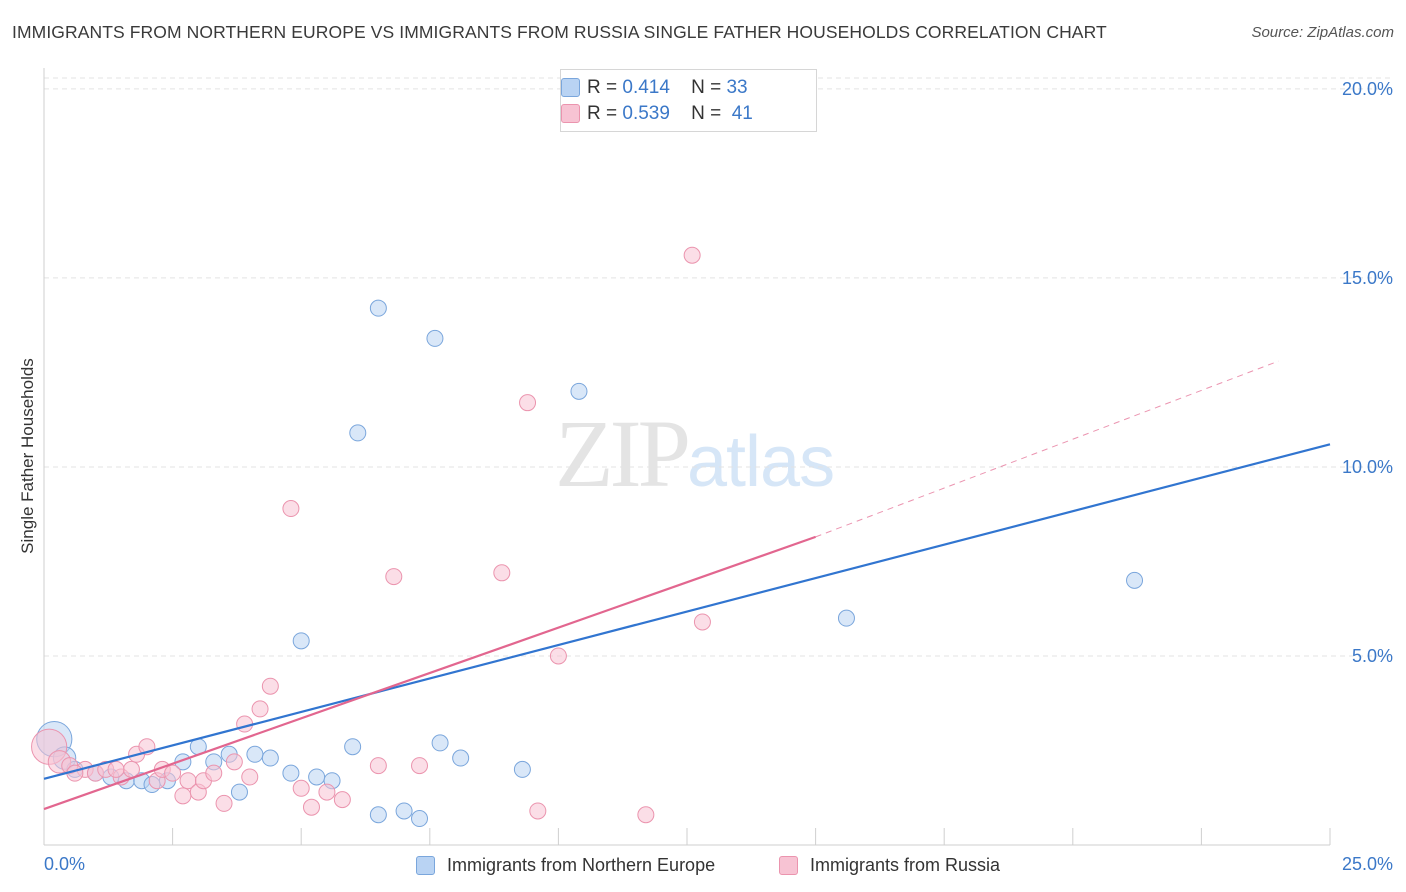 The width and height of the screenshot is (1406, 892). Describe the element at coordinates (570, 87) in the screenshot. I see `legend-swatch-northern-europe` at that location.